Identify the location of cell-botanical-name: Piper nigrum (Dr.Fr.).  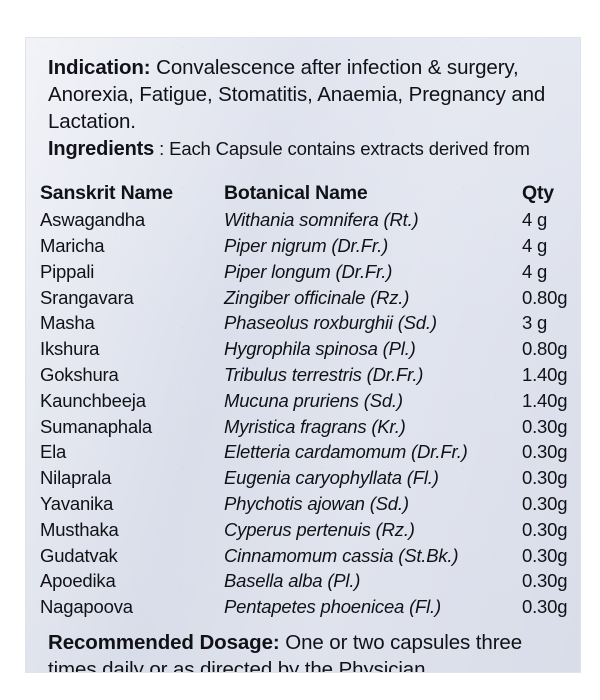
(306, 246).